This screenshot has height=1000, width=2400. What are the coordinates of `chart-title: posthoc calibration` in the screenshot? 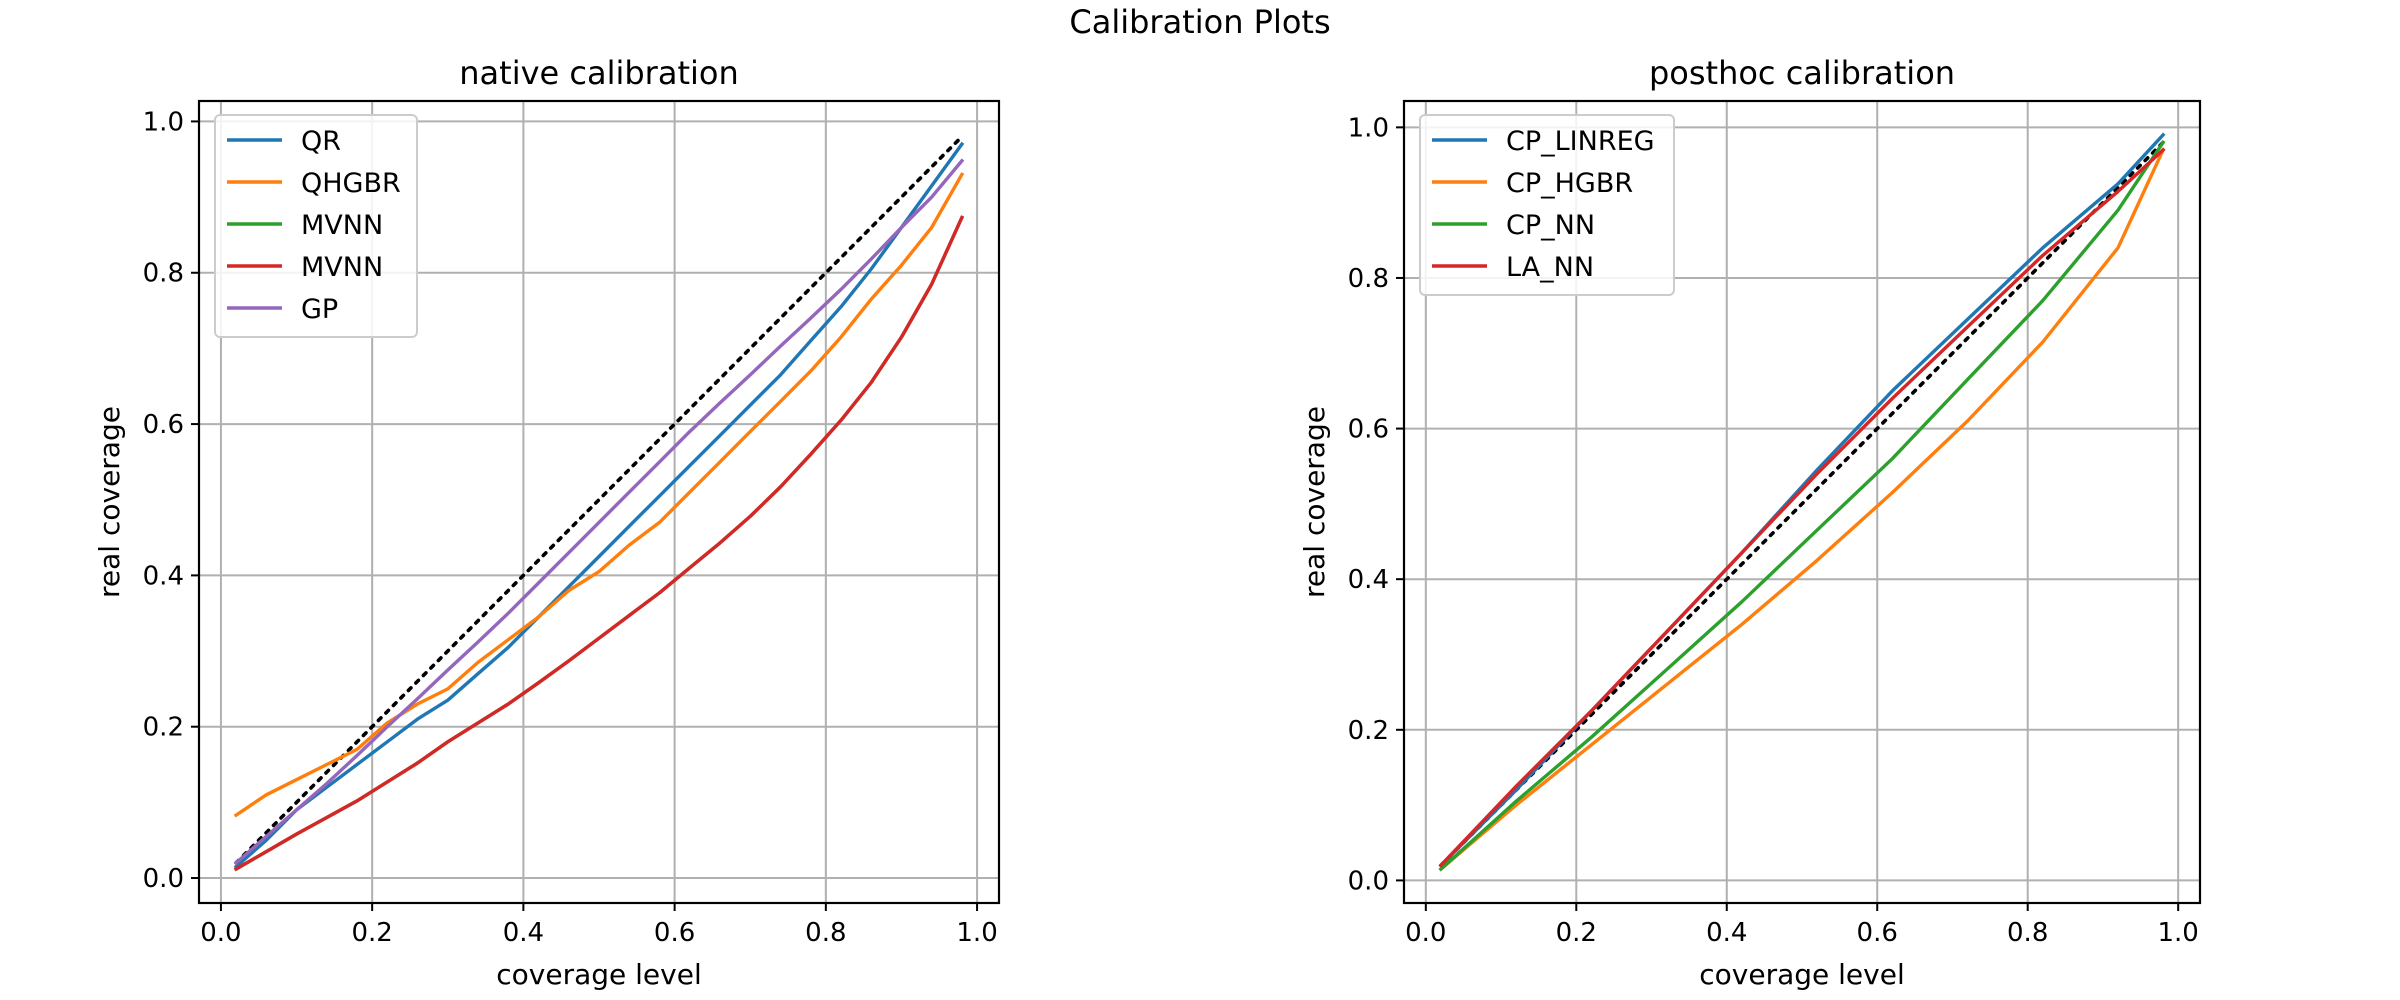 It's located at (1802, 73).